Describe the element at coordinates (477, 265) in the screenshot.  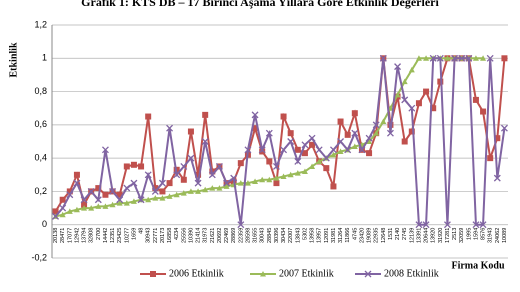
I see `x-axis-label: Firma Kodu` at that location.